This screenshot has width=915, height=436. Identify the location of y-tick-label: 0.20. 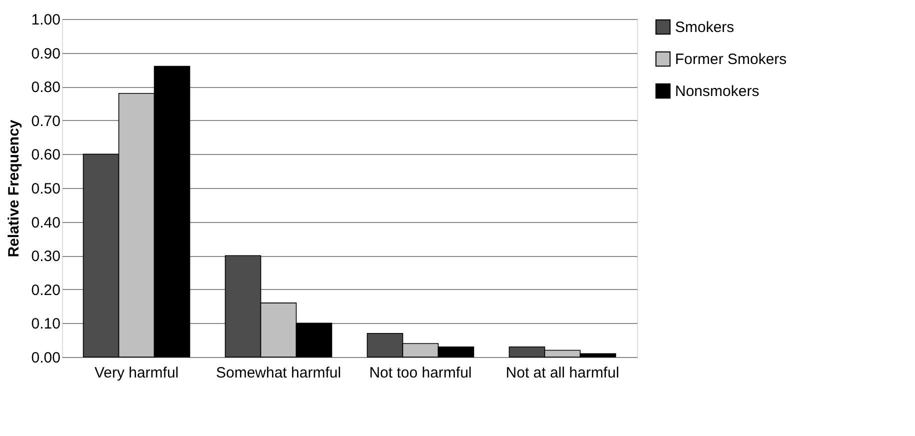
(45, 290).